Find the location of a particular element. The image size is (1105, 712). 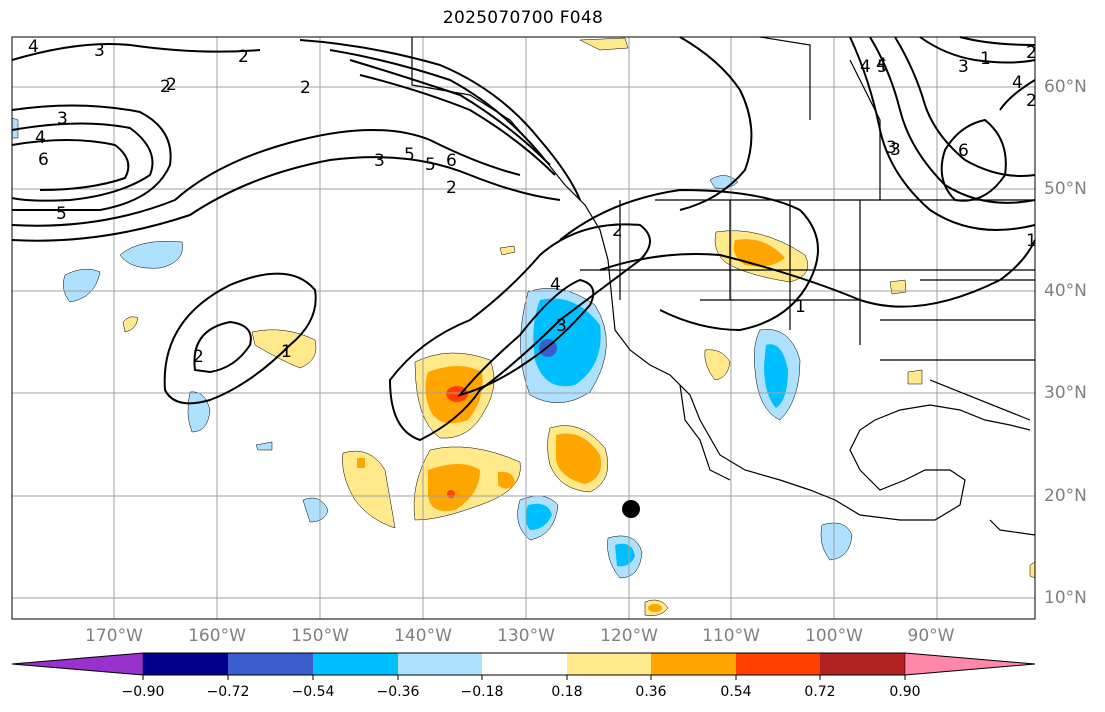

lon-label: 150°W is located at coordinates (320, 636).